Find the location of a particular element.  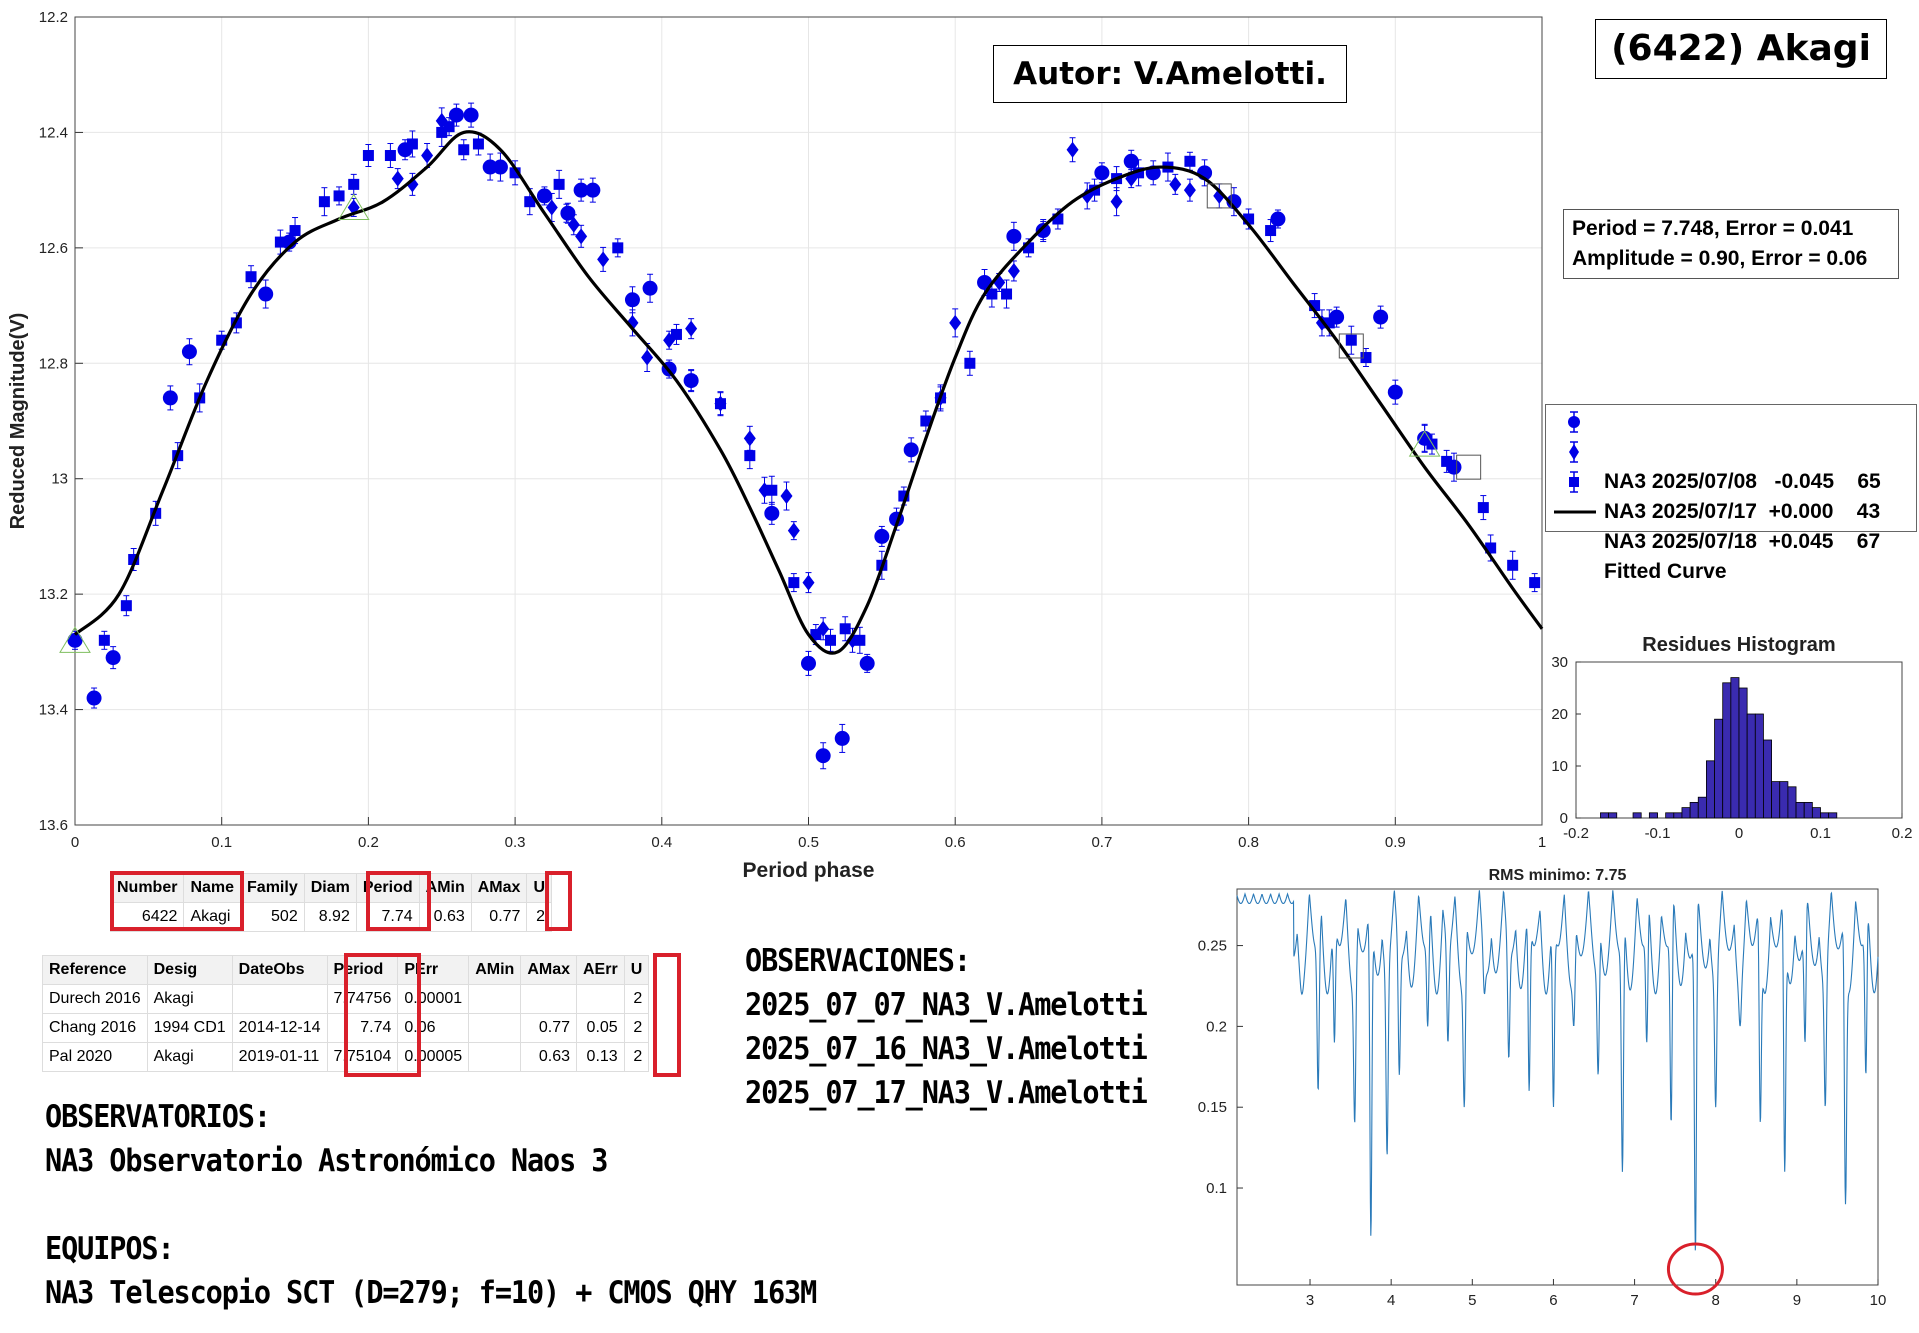

x-tick-label: 0 is located at coordinates (75, 842).